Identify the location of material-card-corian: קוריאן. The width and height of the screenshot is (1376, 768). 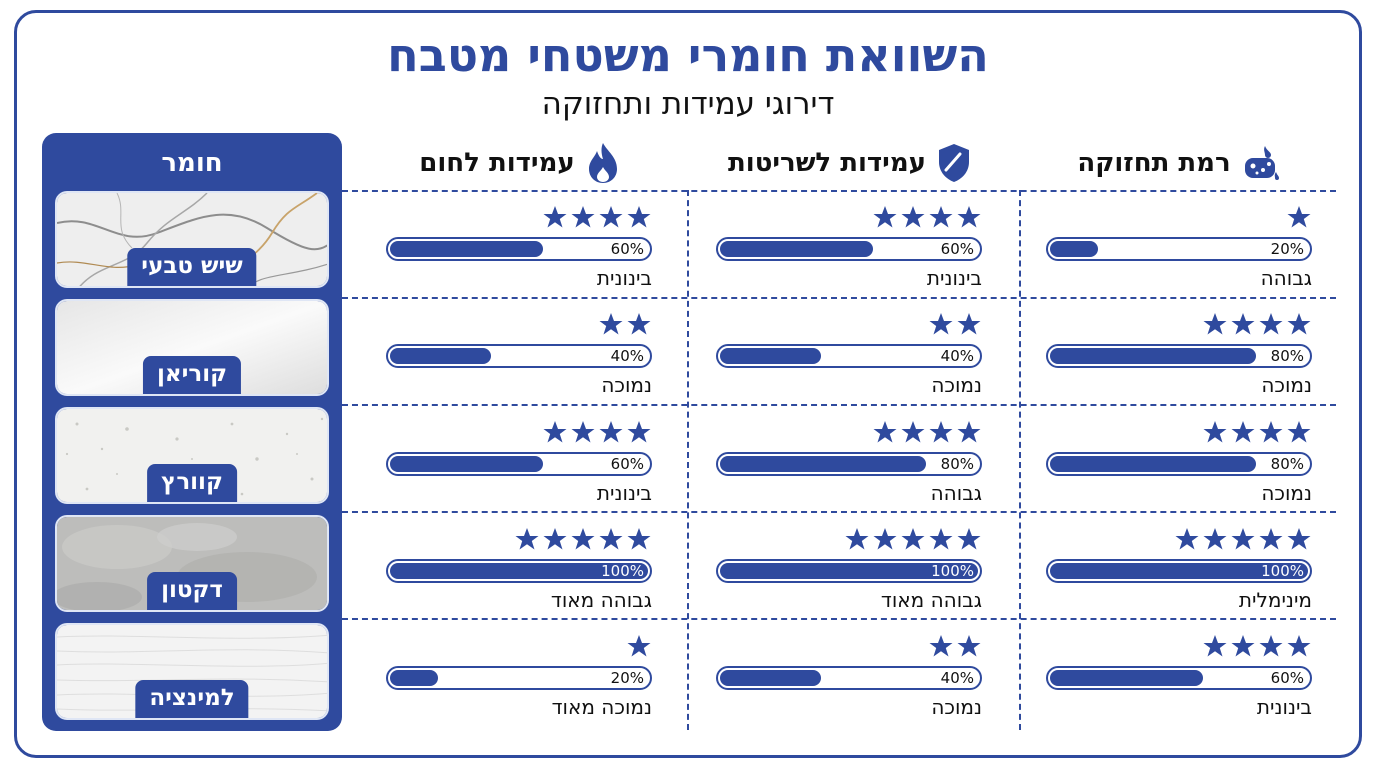
(192, 347).